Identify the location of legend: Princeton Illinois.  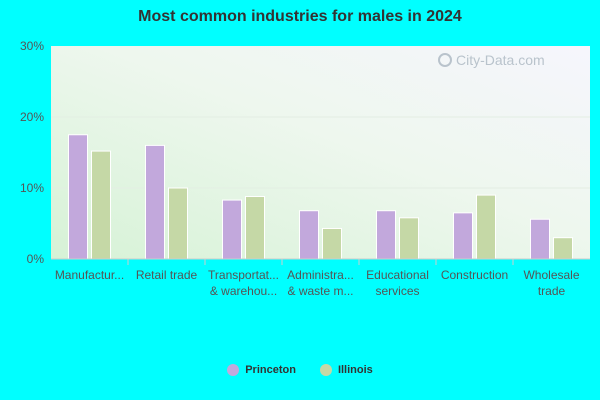
(300, 370).